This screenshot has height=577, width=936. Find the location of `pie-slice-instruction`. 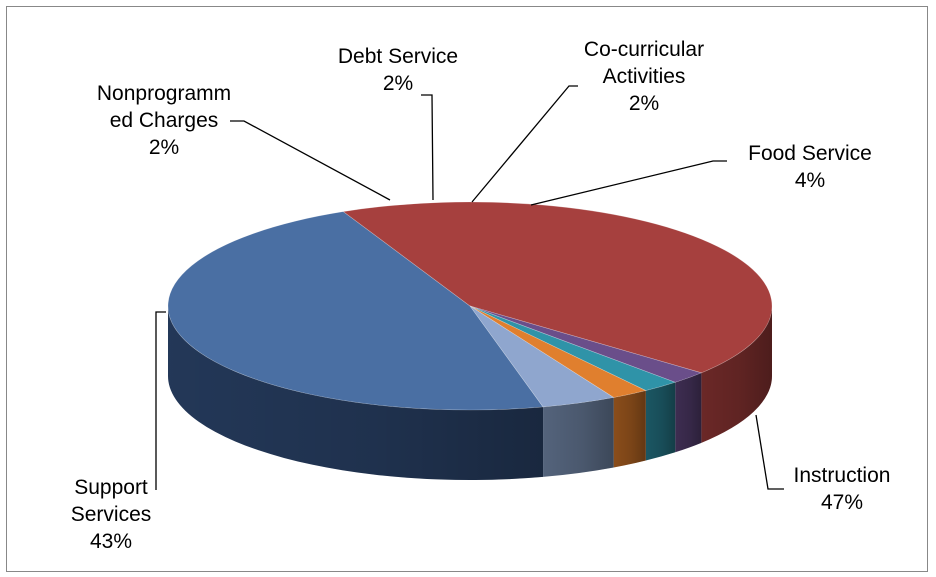

pie-slice-instruction is located at coordinates (355, 311).